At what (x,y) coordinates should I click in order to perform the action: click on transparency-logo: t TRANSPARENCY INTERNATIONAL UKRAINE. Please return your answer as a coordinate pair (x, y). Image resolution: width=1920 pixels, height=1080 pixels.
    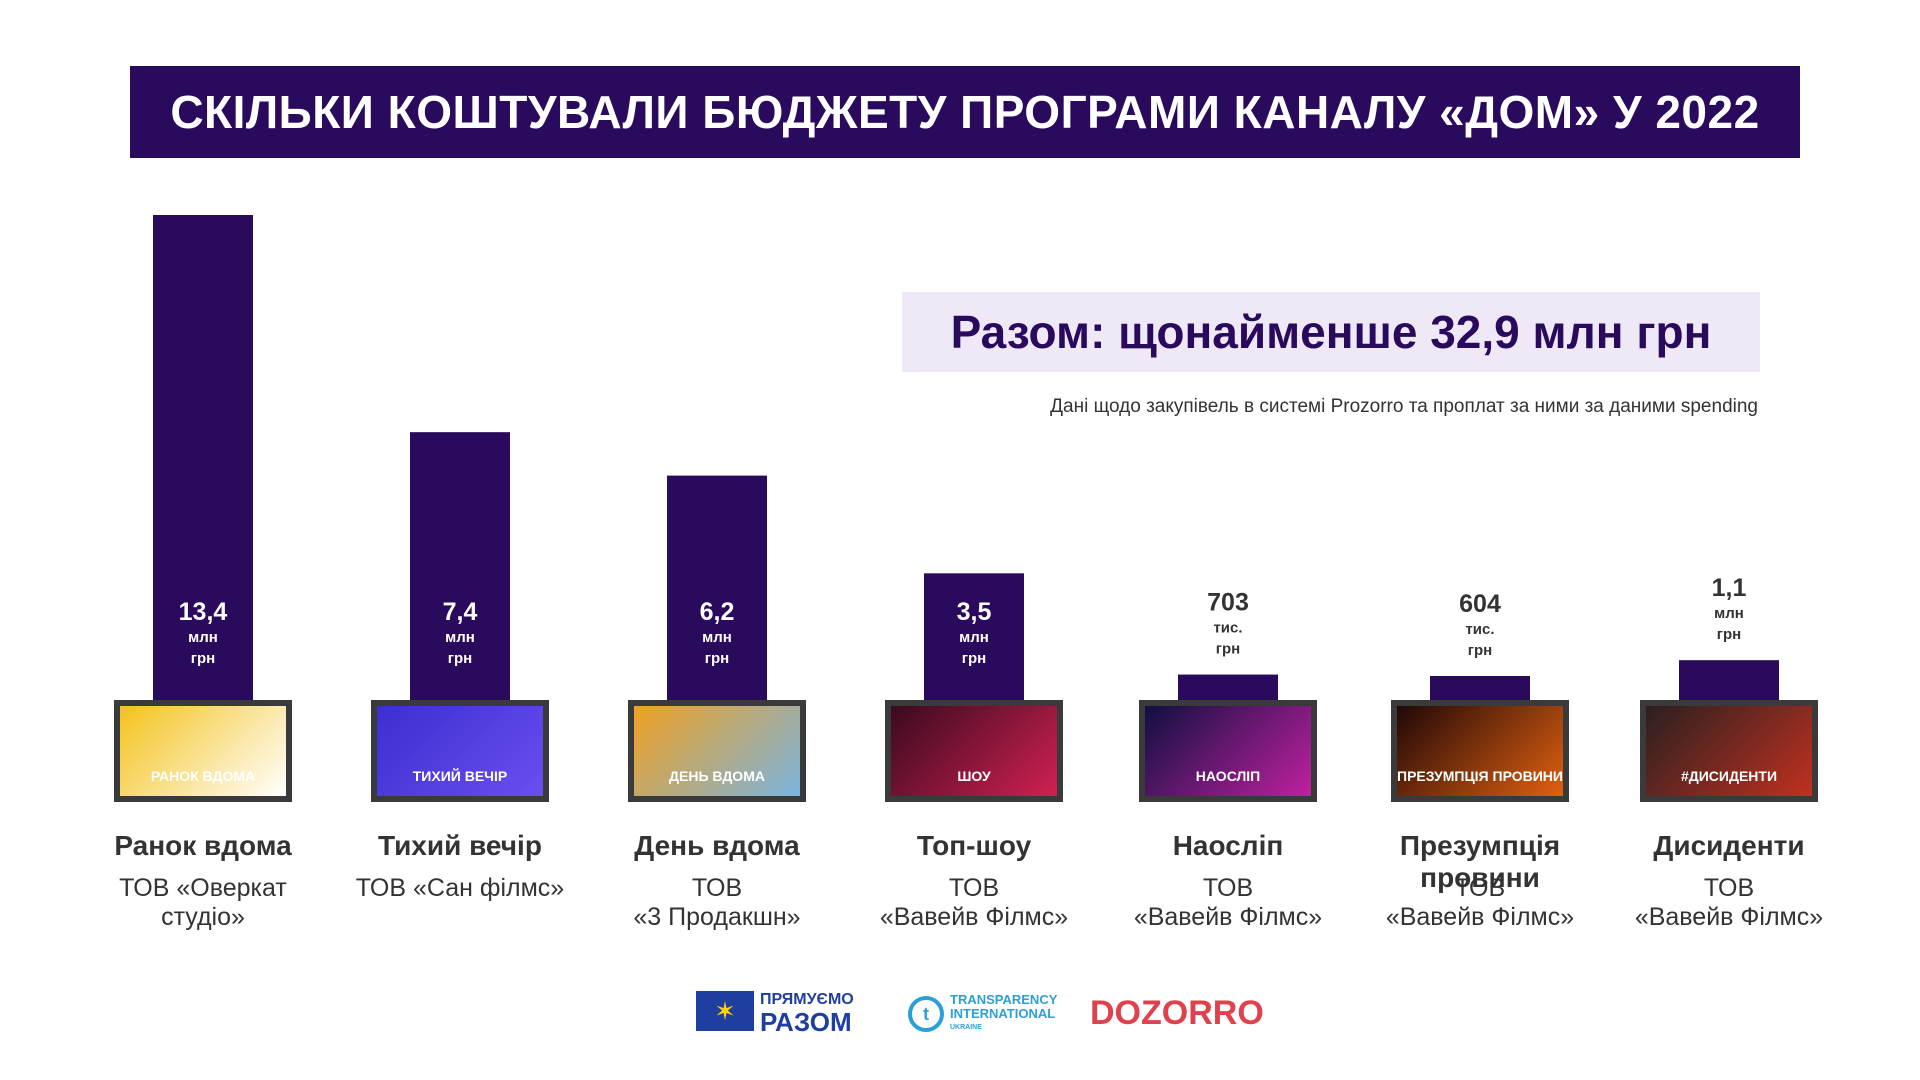
    Looking at the image, I should click on (983, 1014).